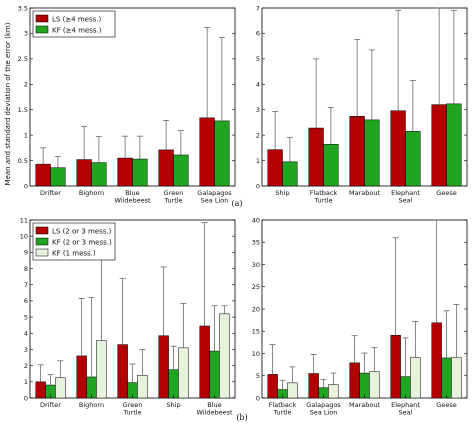 The image size is (474, 424). I want to click on legend-label: KF (≥4 mess.), so click(77, 31).